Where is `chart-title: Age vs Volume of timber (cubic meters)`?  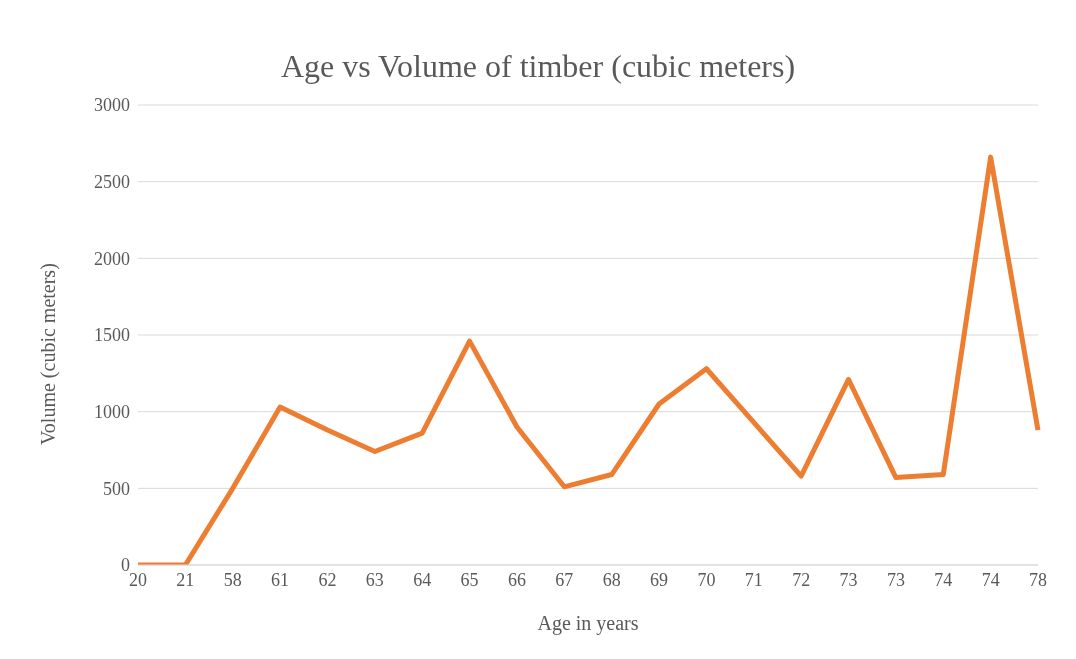 chart-title: Age vs Volume of timber (cubic meters) is located at coordinates (538, 66).